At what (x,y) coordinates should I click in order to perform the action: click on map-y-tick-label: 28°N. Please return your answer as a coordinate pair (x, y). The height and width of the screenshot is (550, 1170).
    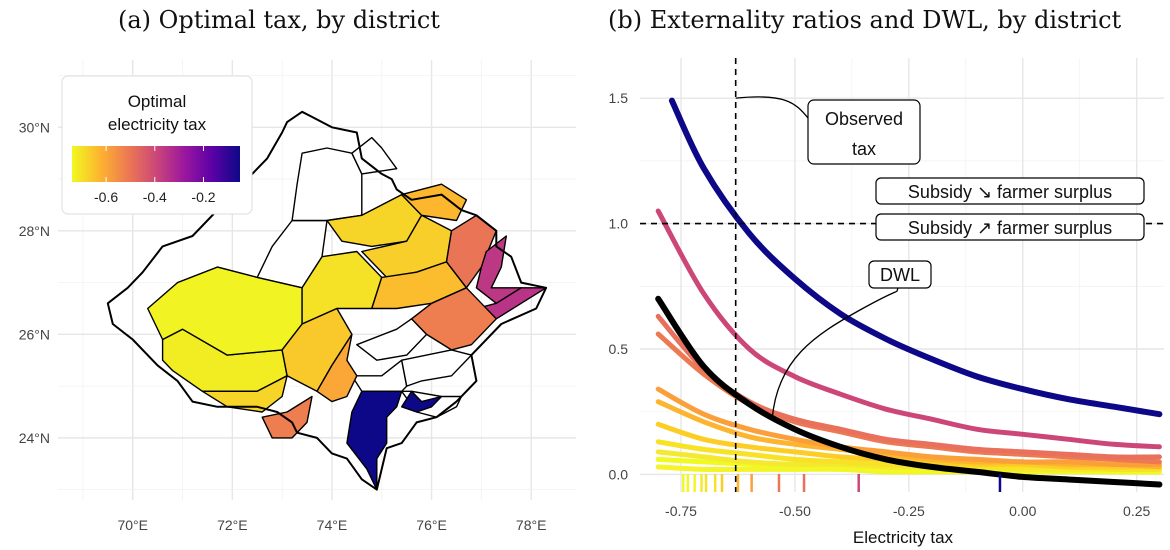
    Looking at the image, I should click on (34, 231).